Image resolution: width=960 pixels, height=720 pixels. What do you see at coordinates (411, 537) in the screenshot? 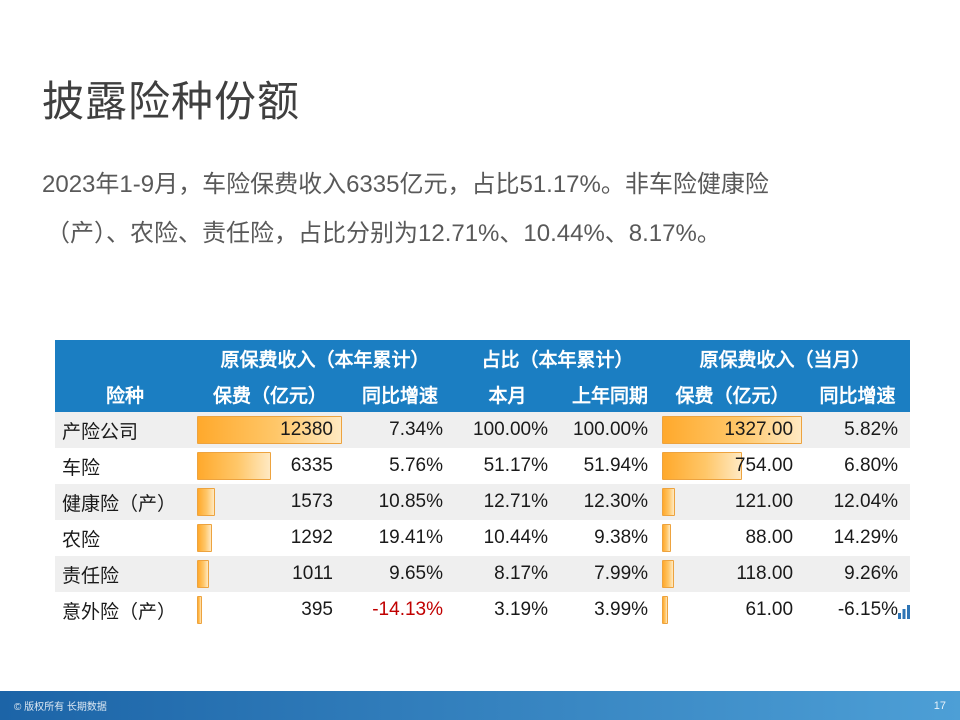
I see `cell-value: 19.41%` at bounding box center [411, 537].